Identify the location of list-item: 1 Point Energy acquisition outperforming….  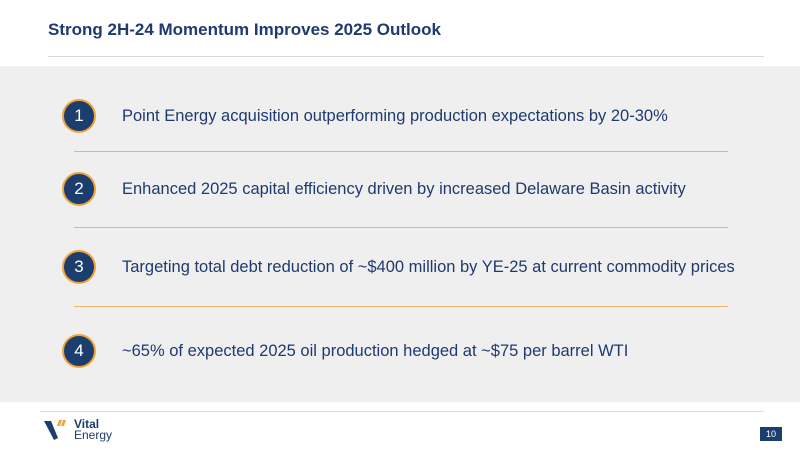
(365, 116).